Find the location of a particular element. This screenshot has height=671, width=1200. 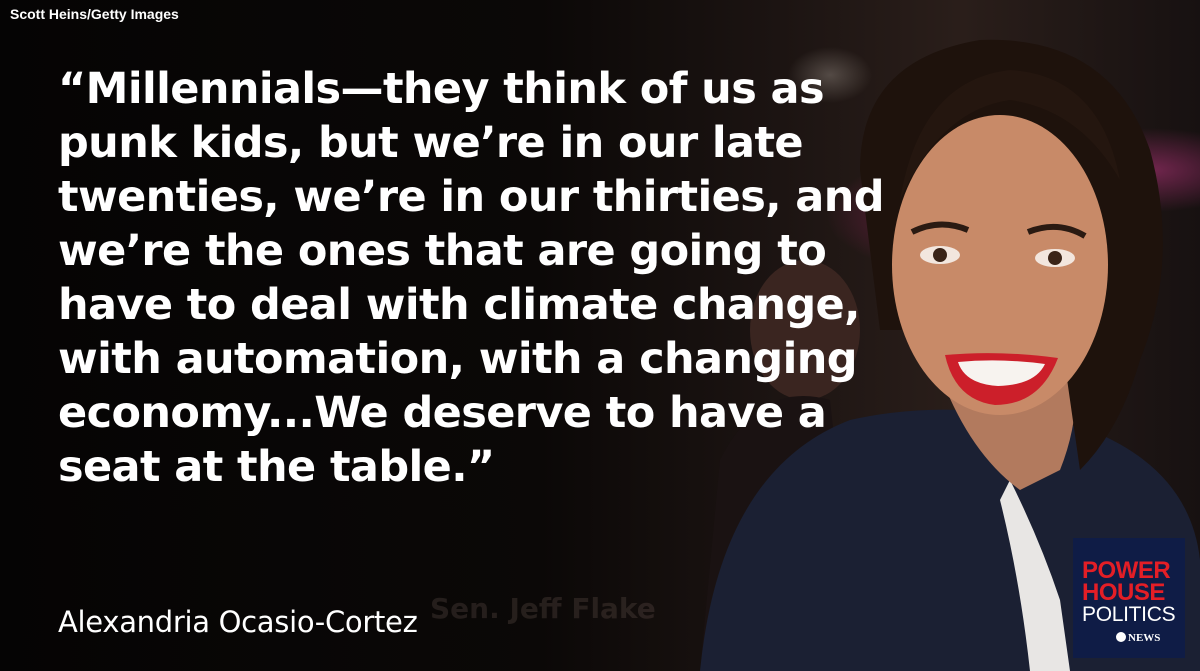

powerhouse-politics-logo: POWER HOUSE POLITICS NEWS is located at coordinates (1129, 598).